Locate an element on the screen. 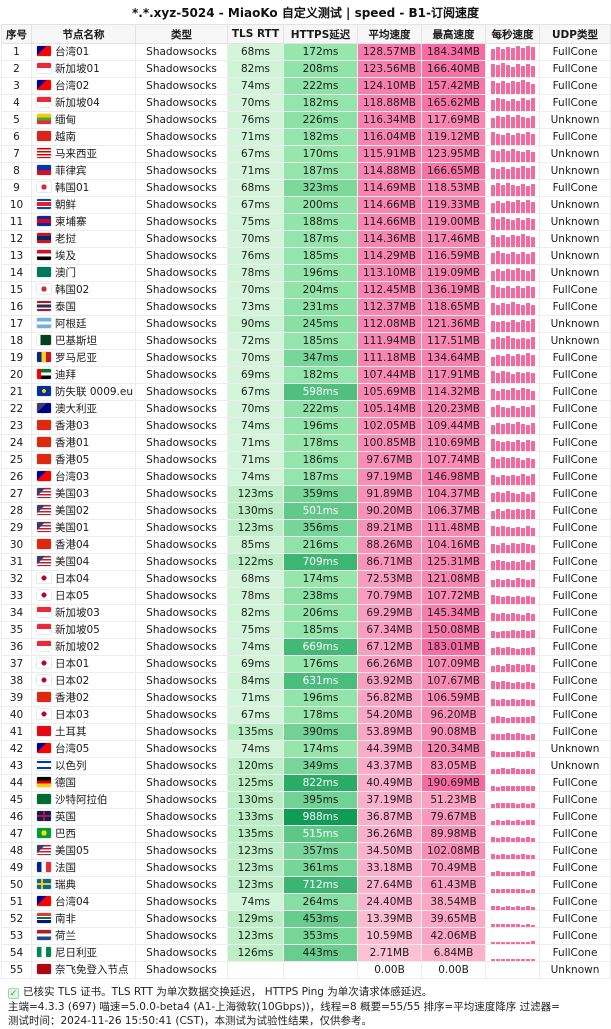 The image size is (611, 1029). node-name-label: 台湾04 is located at coordinates (72, 902).